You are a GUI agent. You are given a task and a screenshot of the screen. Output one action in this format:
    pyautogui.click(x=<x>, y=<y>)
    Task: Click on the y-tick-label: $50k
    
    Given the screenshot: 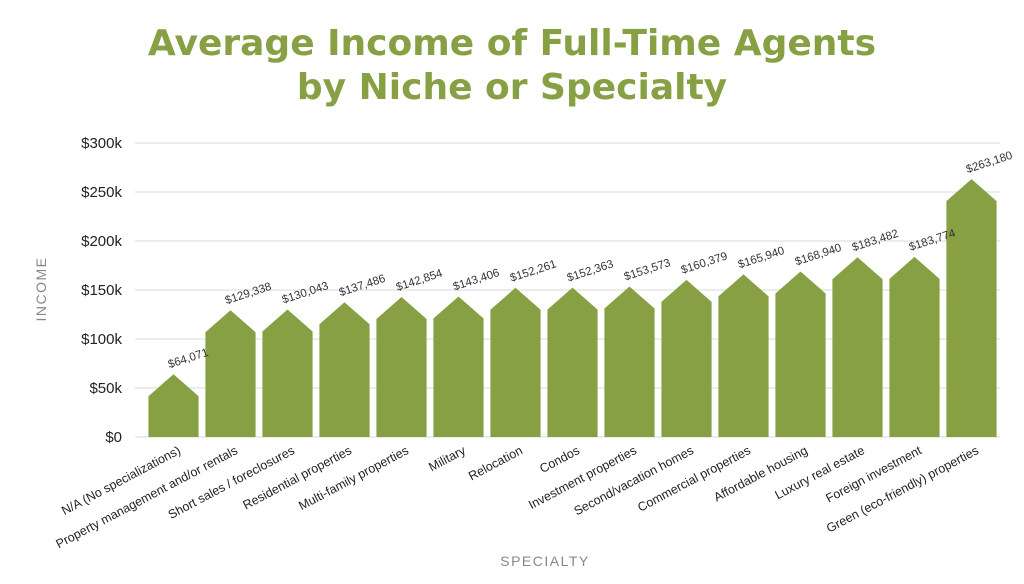 What is the action you would take?
    pyautogui.click(x=105, y=388)
    